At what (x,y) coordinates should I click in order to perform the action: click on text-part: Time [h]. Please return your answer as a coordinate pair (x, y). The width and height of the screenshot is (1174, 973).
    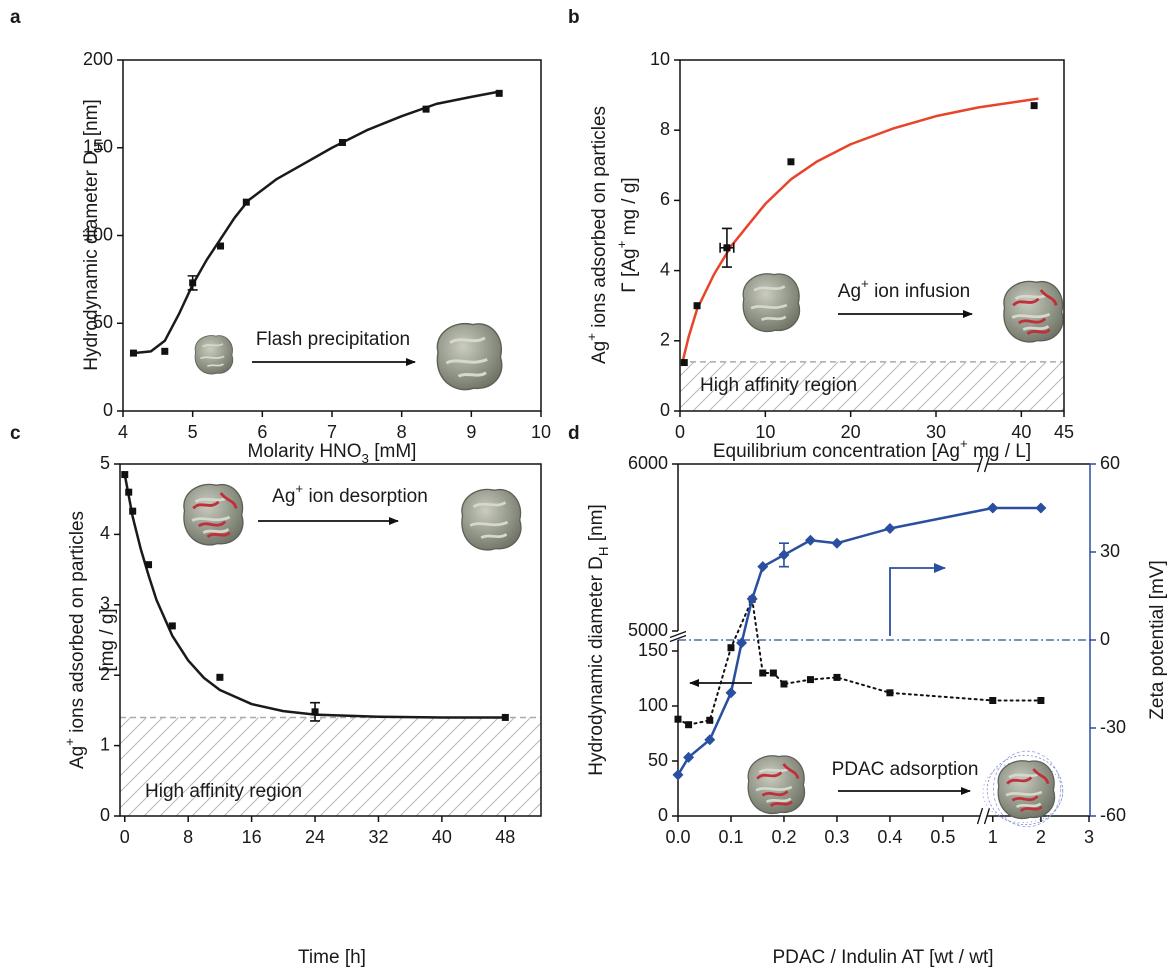
    Looking at the image, I should click on (332, 957).